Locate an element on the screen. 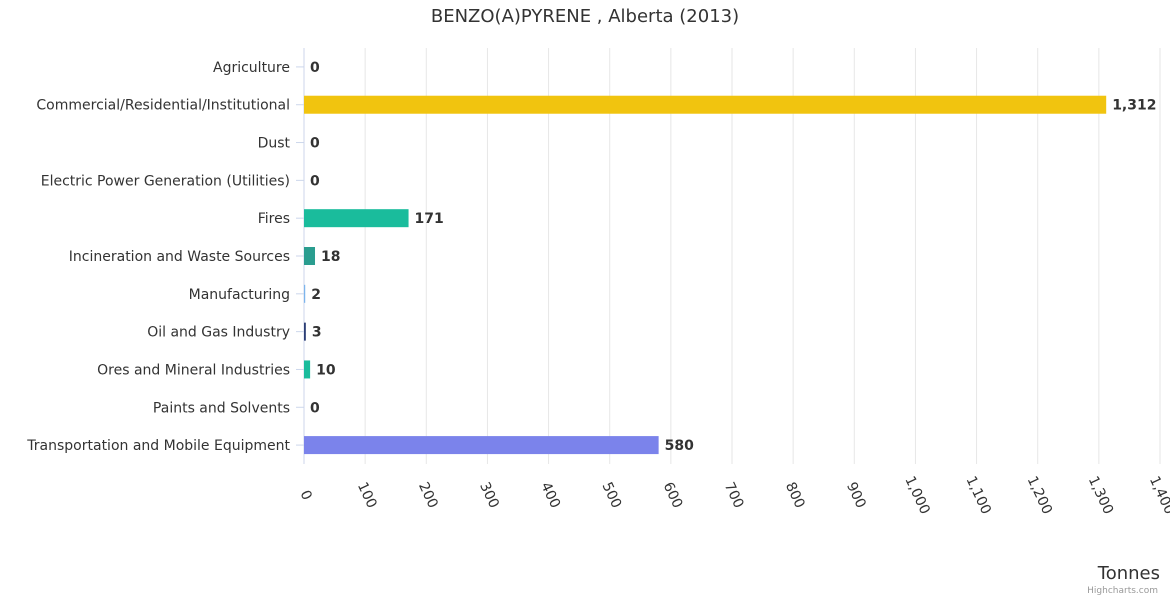  category-label: Manufacturing is located at coordinates (239, 295).